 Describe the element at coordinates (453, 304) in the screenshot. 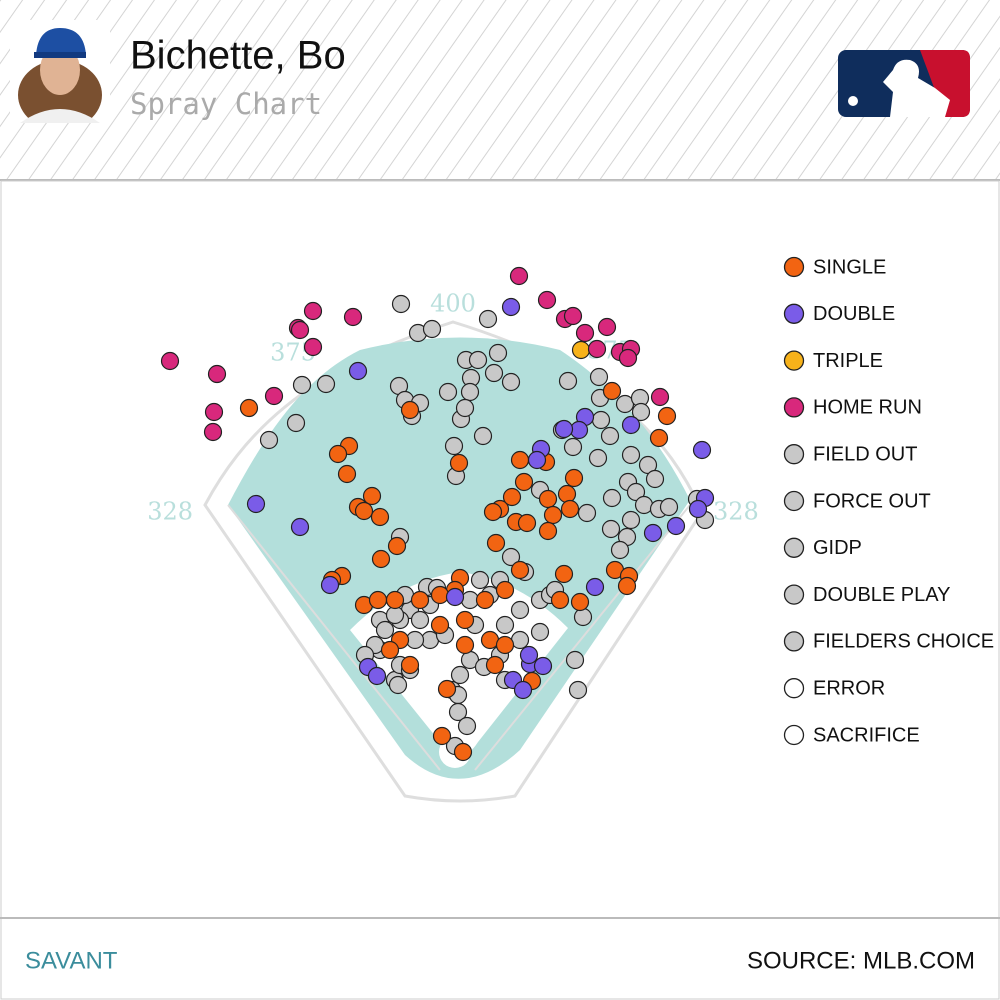

I see `distance-label: 400` at that location.